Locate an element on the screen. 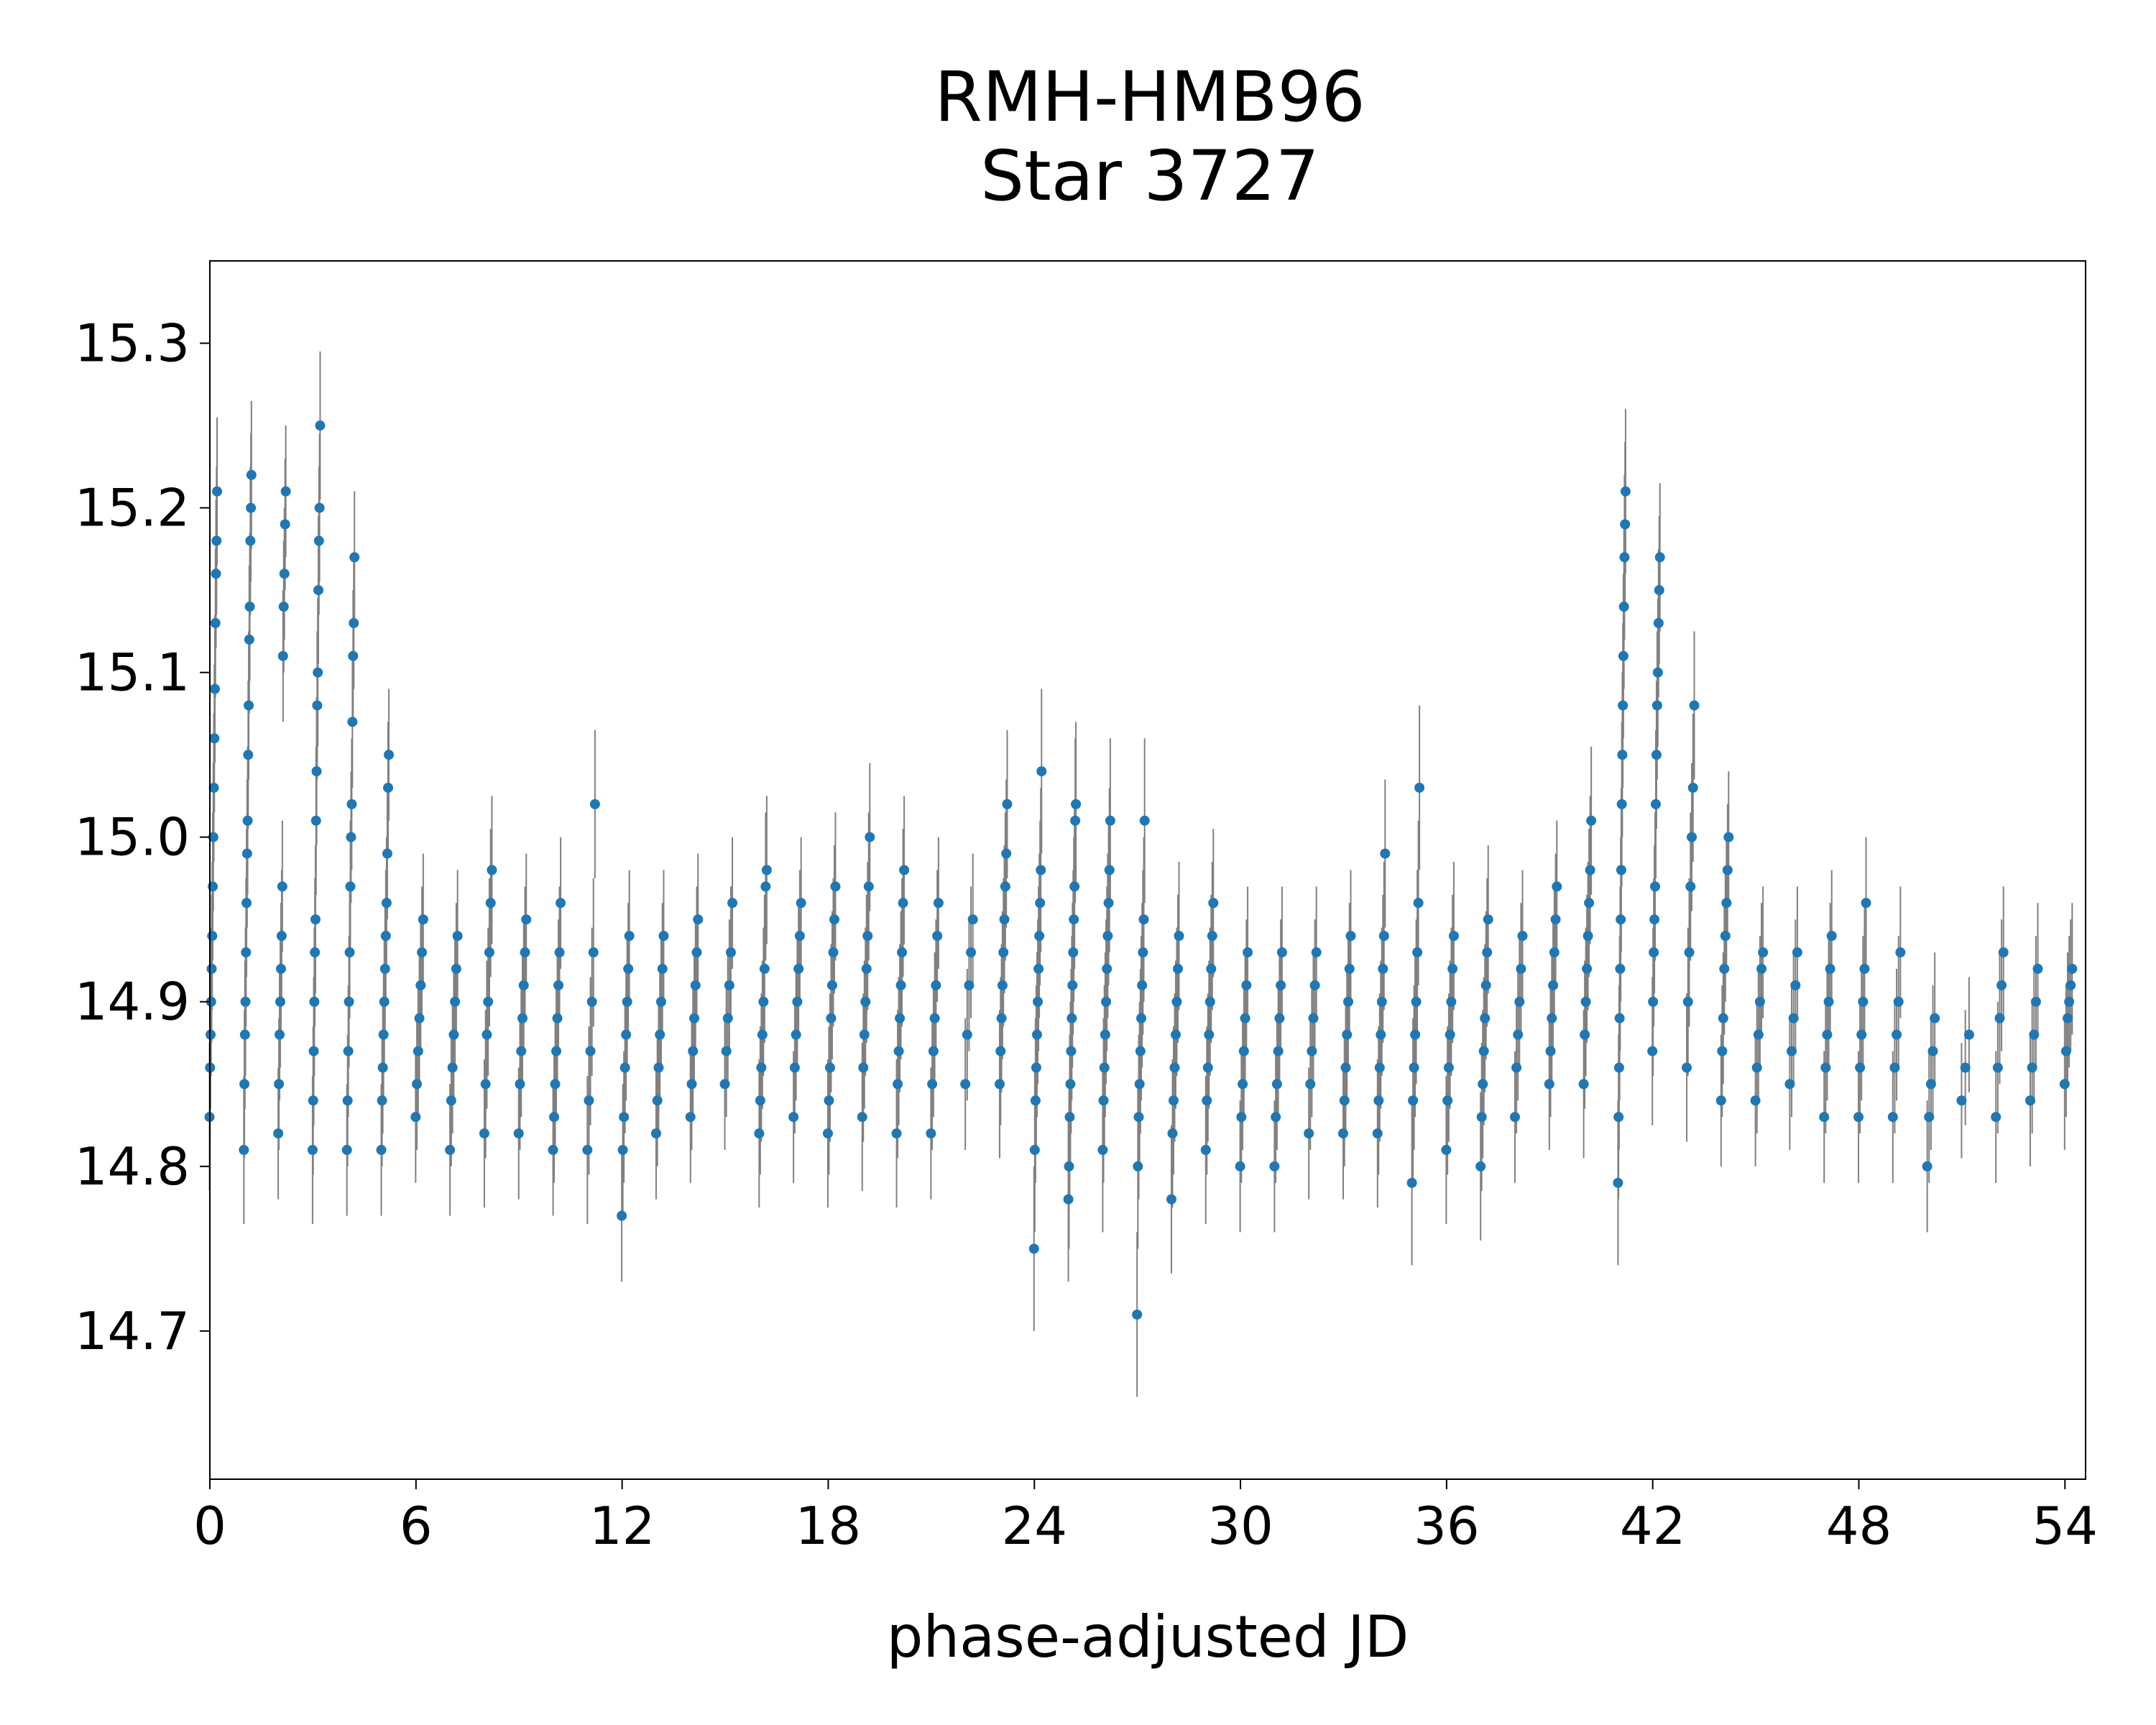 The height and width of the screenshot is (1725, 2156). y-tick-label: 14.8 is located at coordinates (132, 1166).